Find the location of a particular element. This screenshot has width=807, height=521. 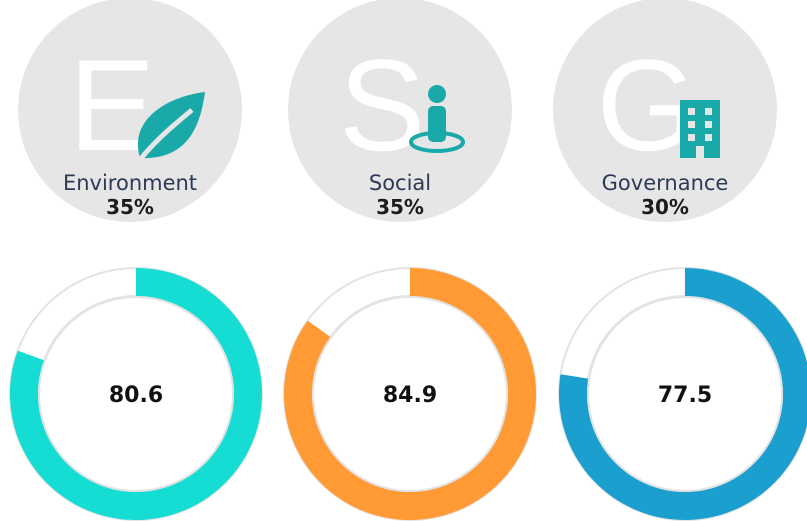

gauge-score: 80.6 is located at coordinates (136, 395).